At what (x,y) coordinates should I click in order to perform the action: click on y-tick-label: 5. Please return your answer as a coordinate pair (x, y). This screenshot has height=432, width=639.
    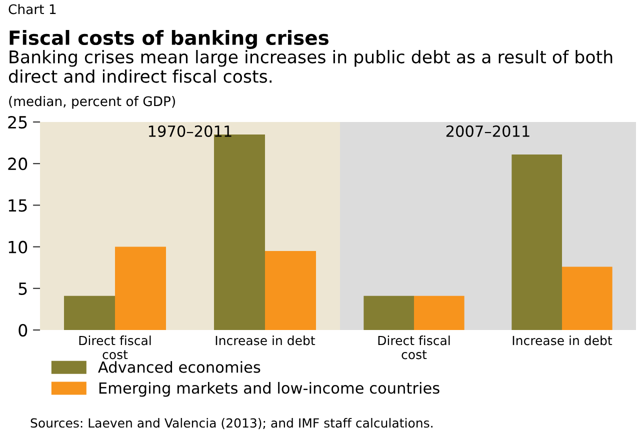
    Looking at the image, I should click on (22, 288).